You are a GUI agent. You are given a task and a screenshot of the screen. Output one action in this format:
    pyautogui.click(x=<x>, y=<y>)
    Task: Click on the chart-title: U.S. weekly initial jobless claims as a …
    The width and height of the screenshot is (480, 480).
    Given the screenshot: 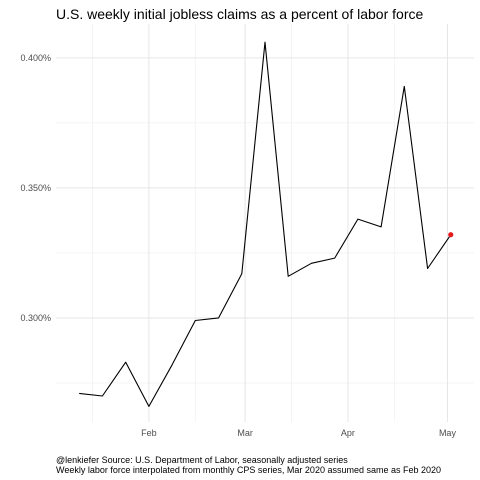 What is the action you would take?
    pyautogui.click(x=240, y=14)
    